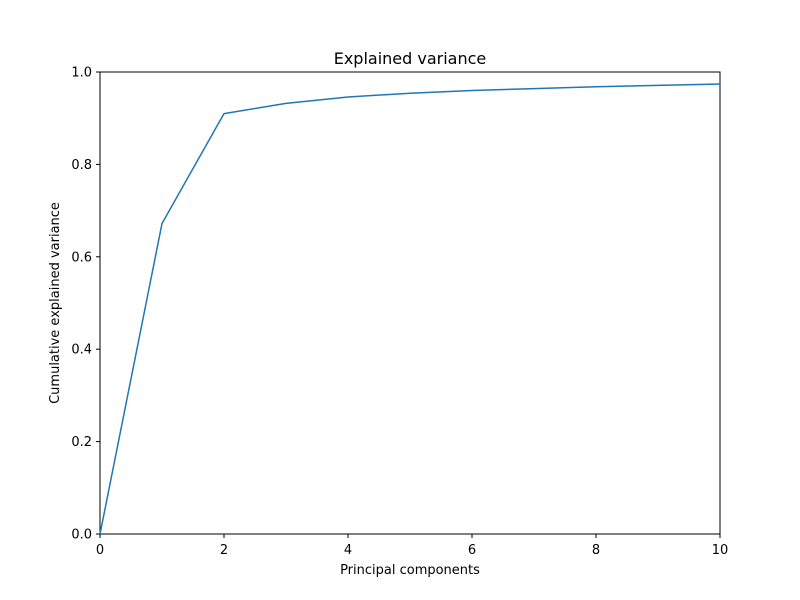 The height and width of the screenshot is (600, 800). I want to click on y-axis-label: Cumulative explained variance, so click(55, 303).